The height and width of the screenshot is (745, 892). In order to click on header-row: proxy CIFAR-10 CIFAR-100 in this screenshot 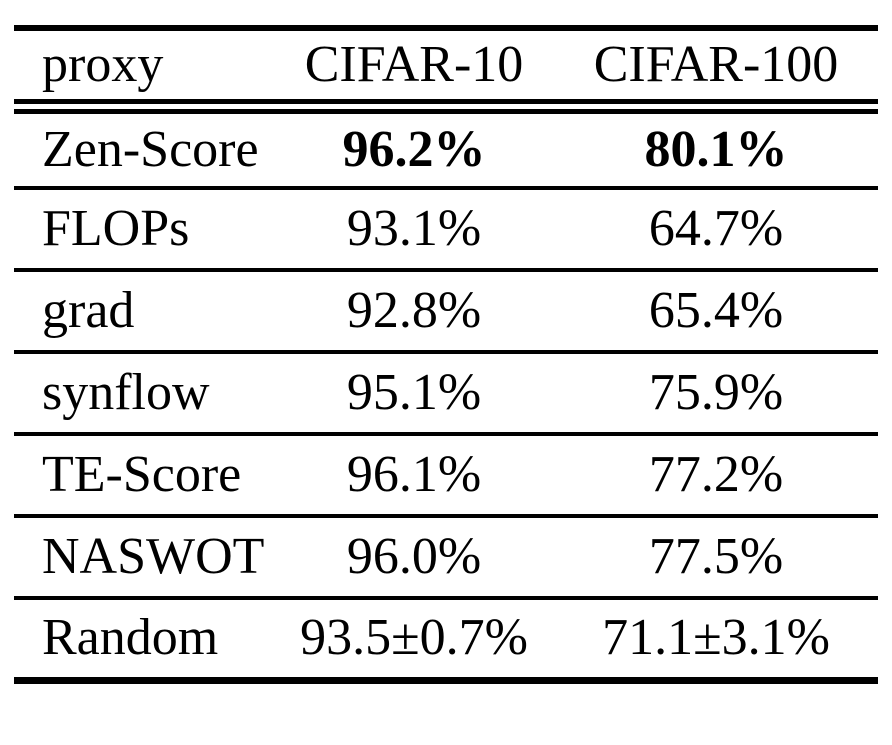, I will do `click(446, 67)`.